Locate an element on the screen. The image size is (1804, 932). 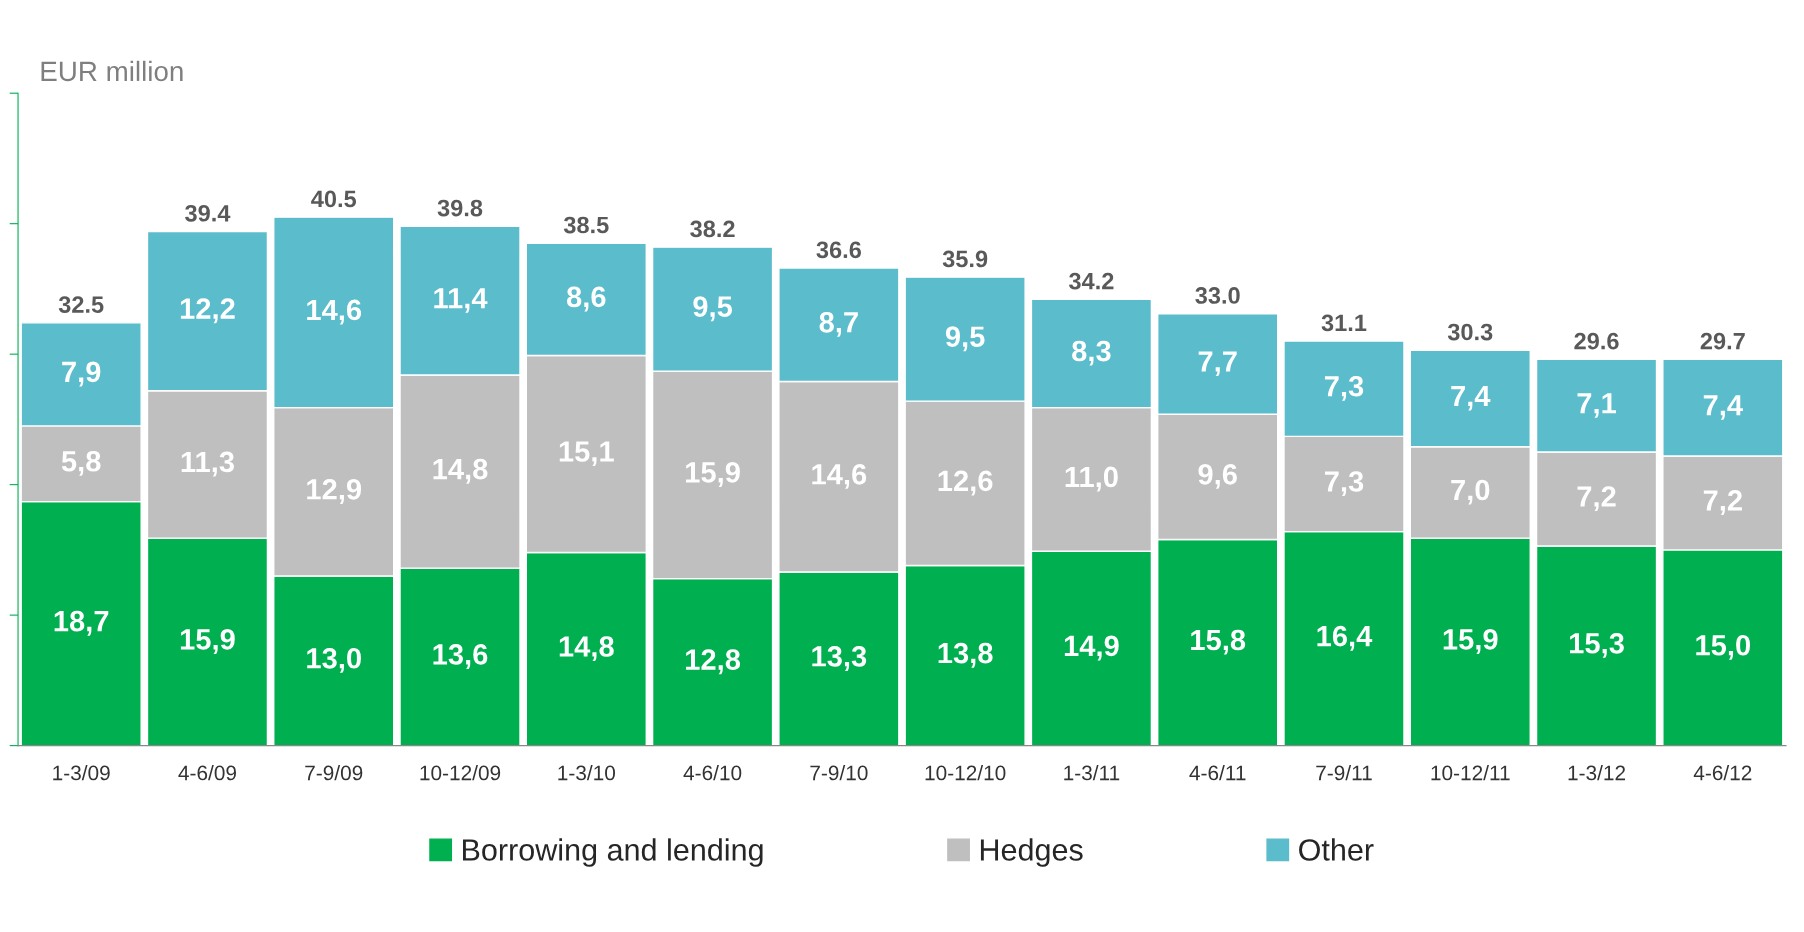
data-label: 14,9 is located at coordinates (1091, 648).